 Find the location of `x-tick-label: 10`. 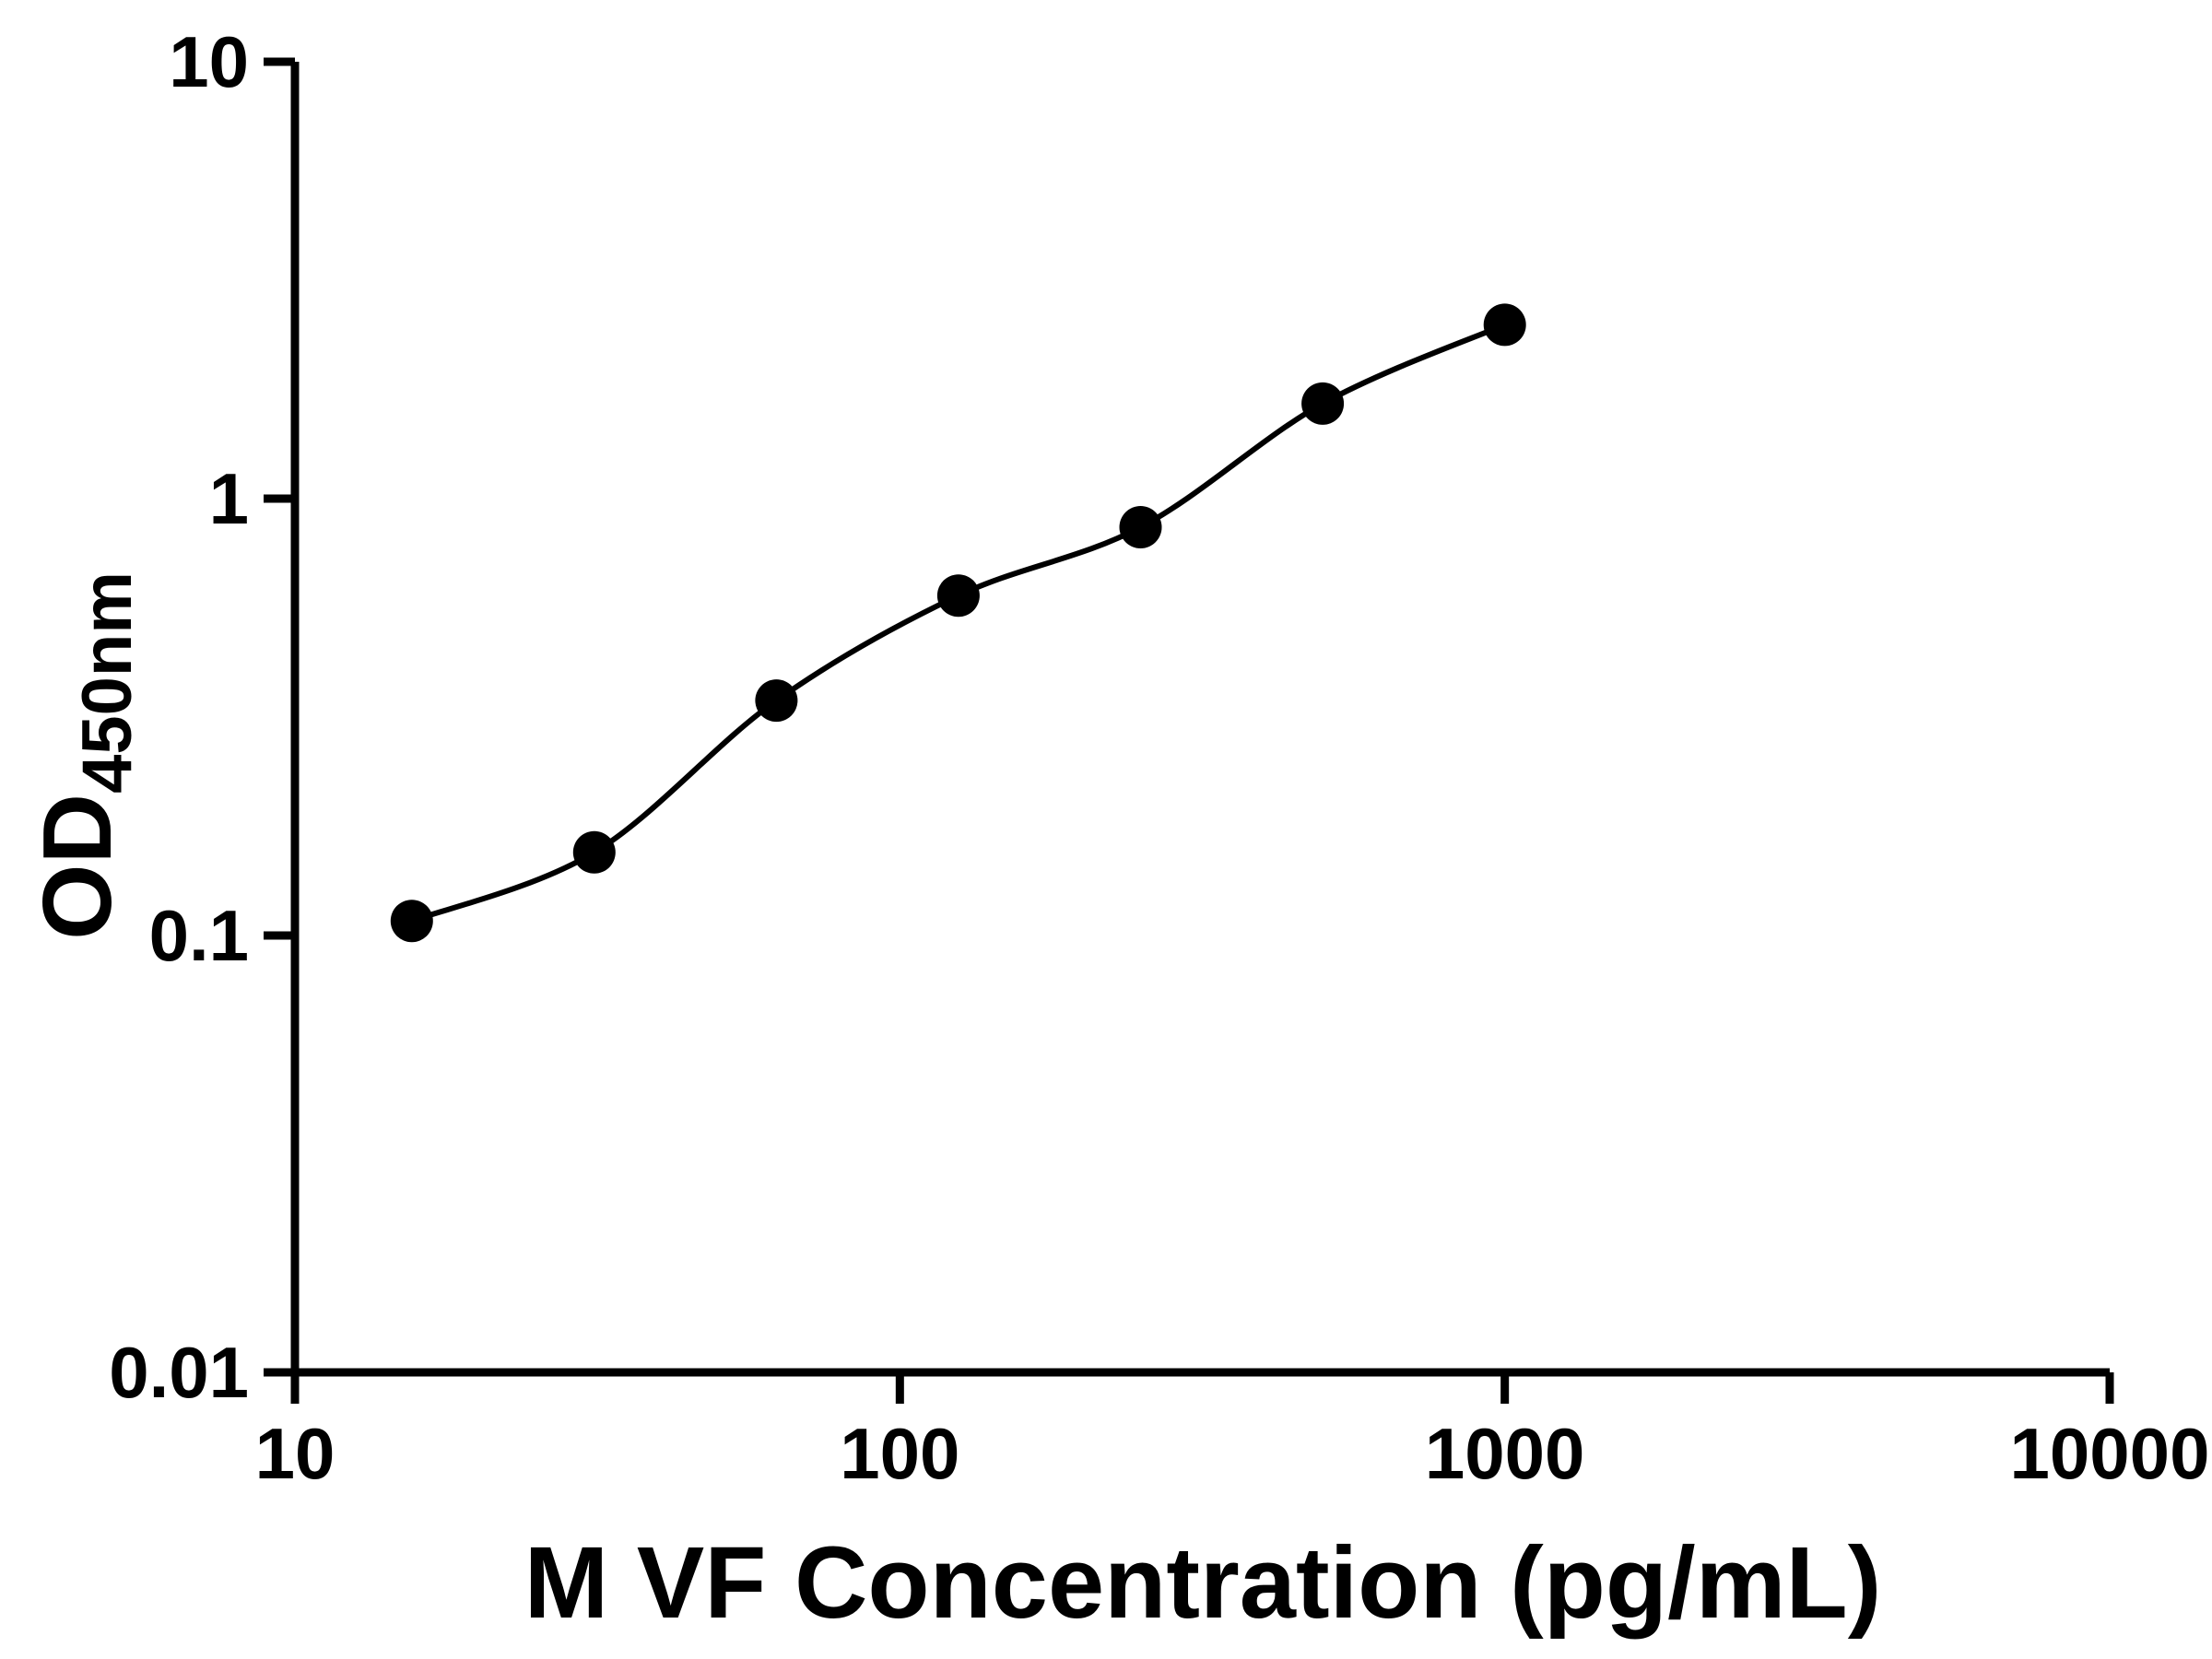

x-tick-label: 10 is located at coordinates (295, 1453).